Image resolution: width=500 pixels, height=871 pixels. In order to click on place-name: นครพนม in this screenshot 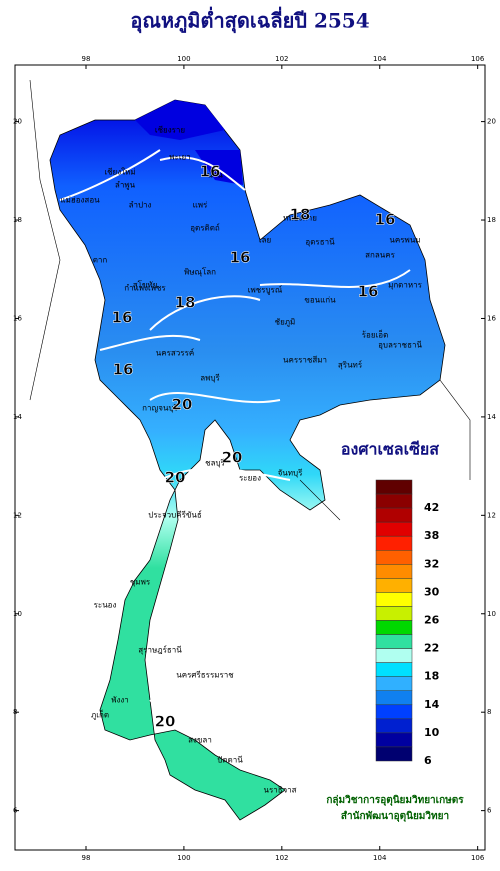, I will do `click(404, 240)`.